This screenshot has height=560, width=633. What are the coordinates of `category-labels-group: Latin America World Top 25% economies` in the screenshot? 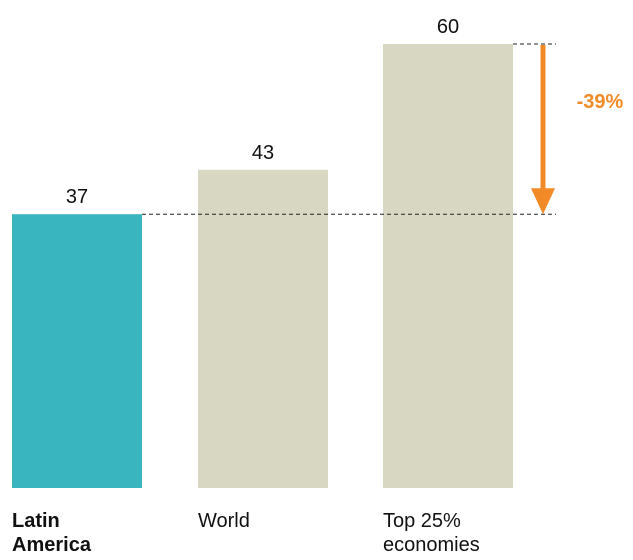 It's located at (246, 533).